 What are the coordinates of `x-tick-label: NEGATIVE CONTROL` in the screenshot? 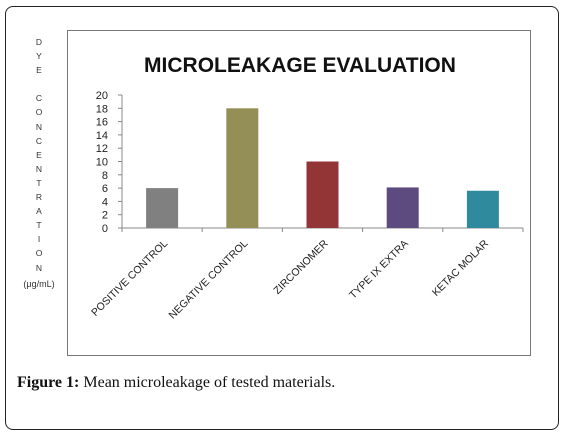 It's located at (209, 280).